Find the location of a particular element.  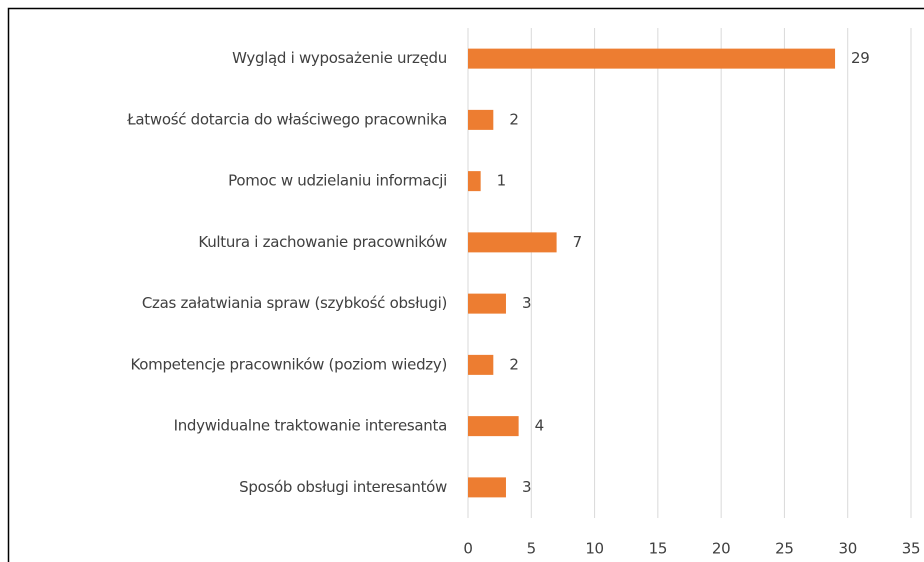

value-label: 4 is located at coordinates (539, 426).